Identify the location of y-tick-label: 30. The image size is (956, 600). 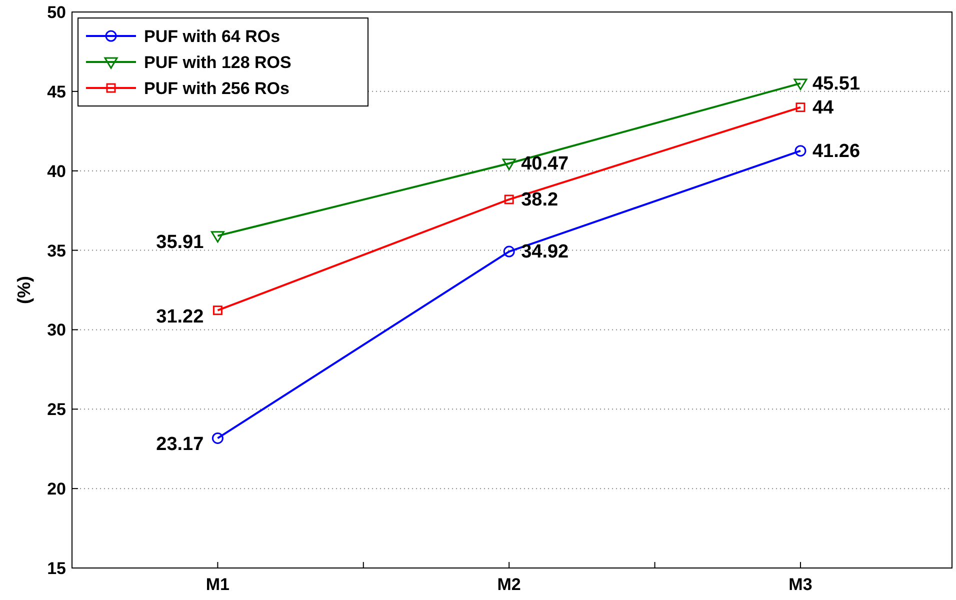
(56, 330).